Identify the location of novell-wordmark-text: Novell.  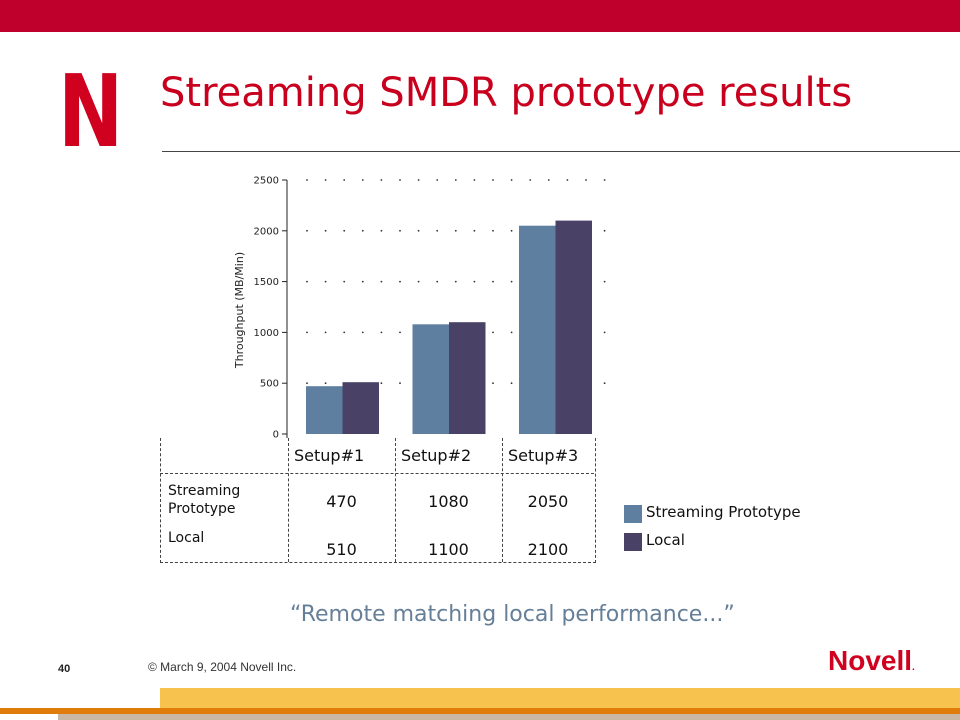
(870, 660).